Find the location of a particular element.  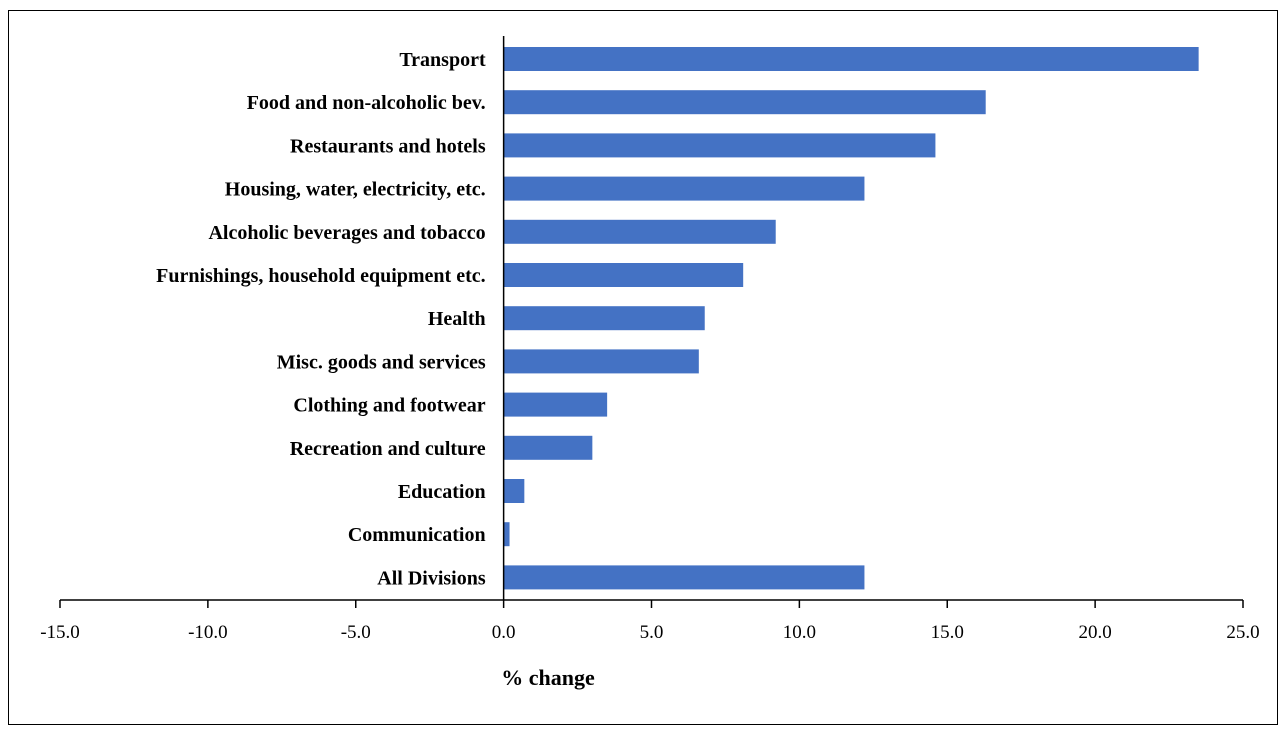

x-tick-label: 0.0 is located at coordinates (504, 632).